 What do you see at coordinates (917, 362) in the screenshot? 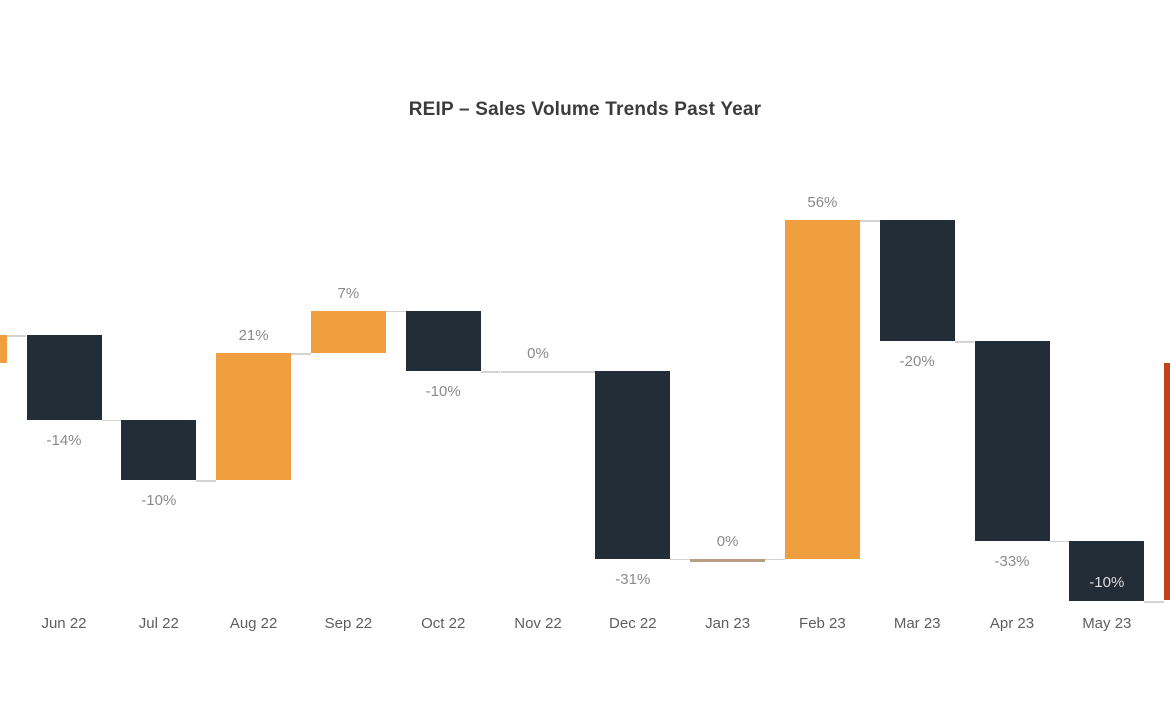
I see `value-label-Mar 23: -20%` at bounding box center [917, 362].